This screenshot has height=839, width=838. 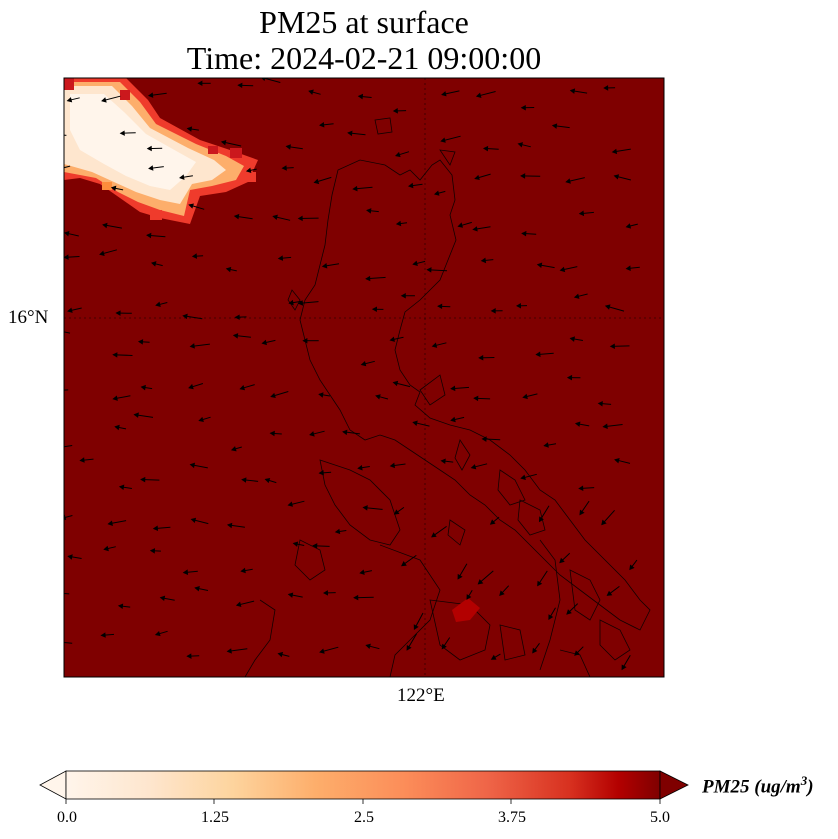 I want to click on colorbar-tick-1: 1.25, so click(x=215, y=817).